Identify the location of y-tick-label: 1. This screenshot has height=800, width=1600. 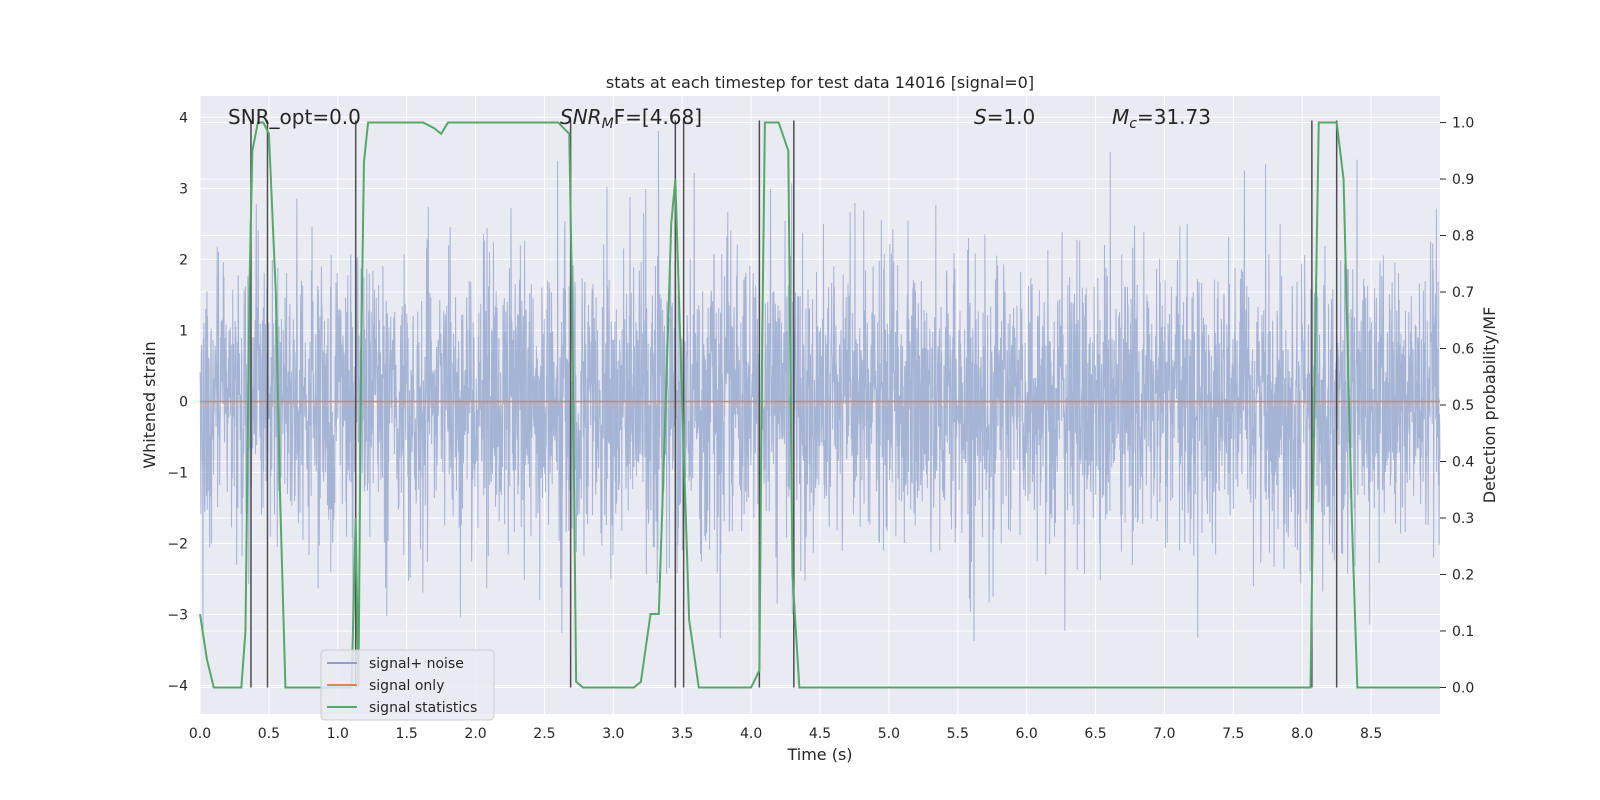
(183, 331).